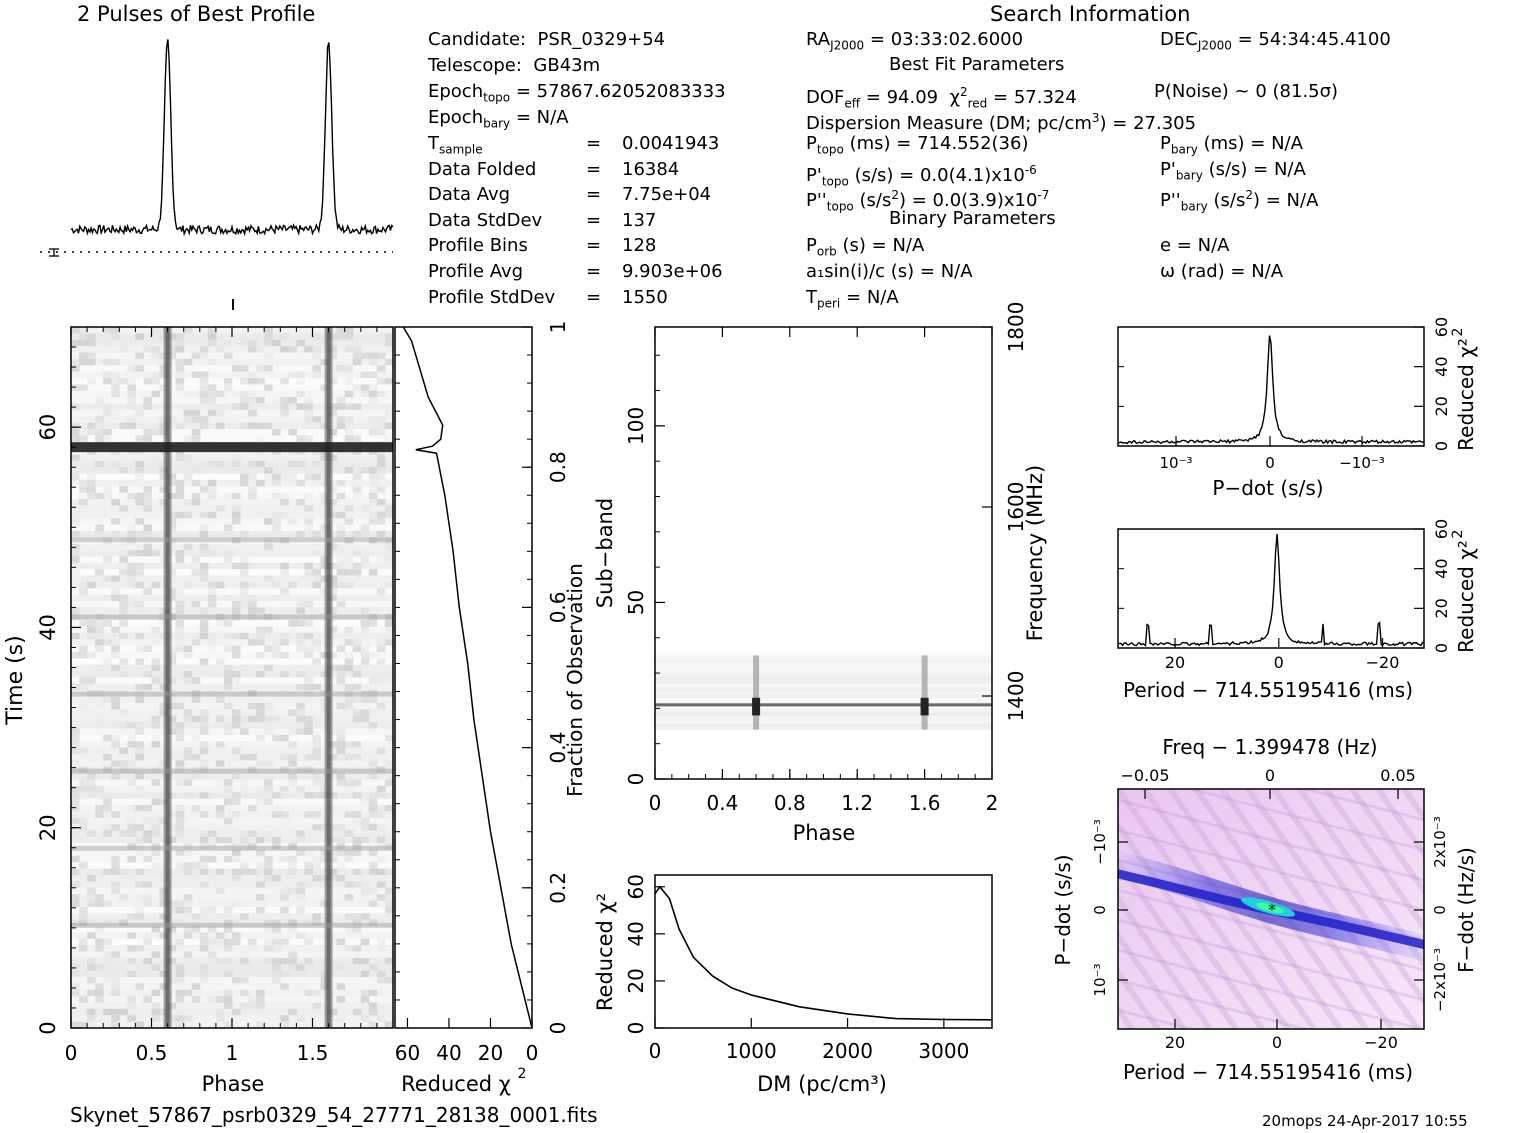 The image size is (1517, 1133). What do you see at coordinates (605, 952) in the screenshot?
I see `dm-ylabel: Reduced χ²` at bounding box center [605, 952].